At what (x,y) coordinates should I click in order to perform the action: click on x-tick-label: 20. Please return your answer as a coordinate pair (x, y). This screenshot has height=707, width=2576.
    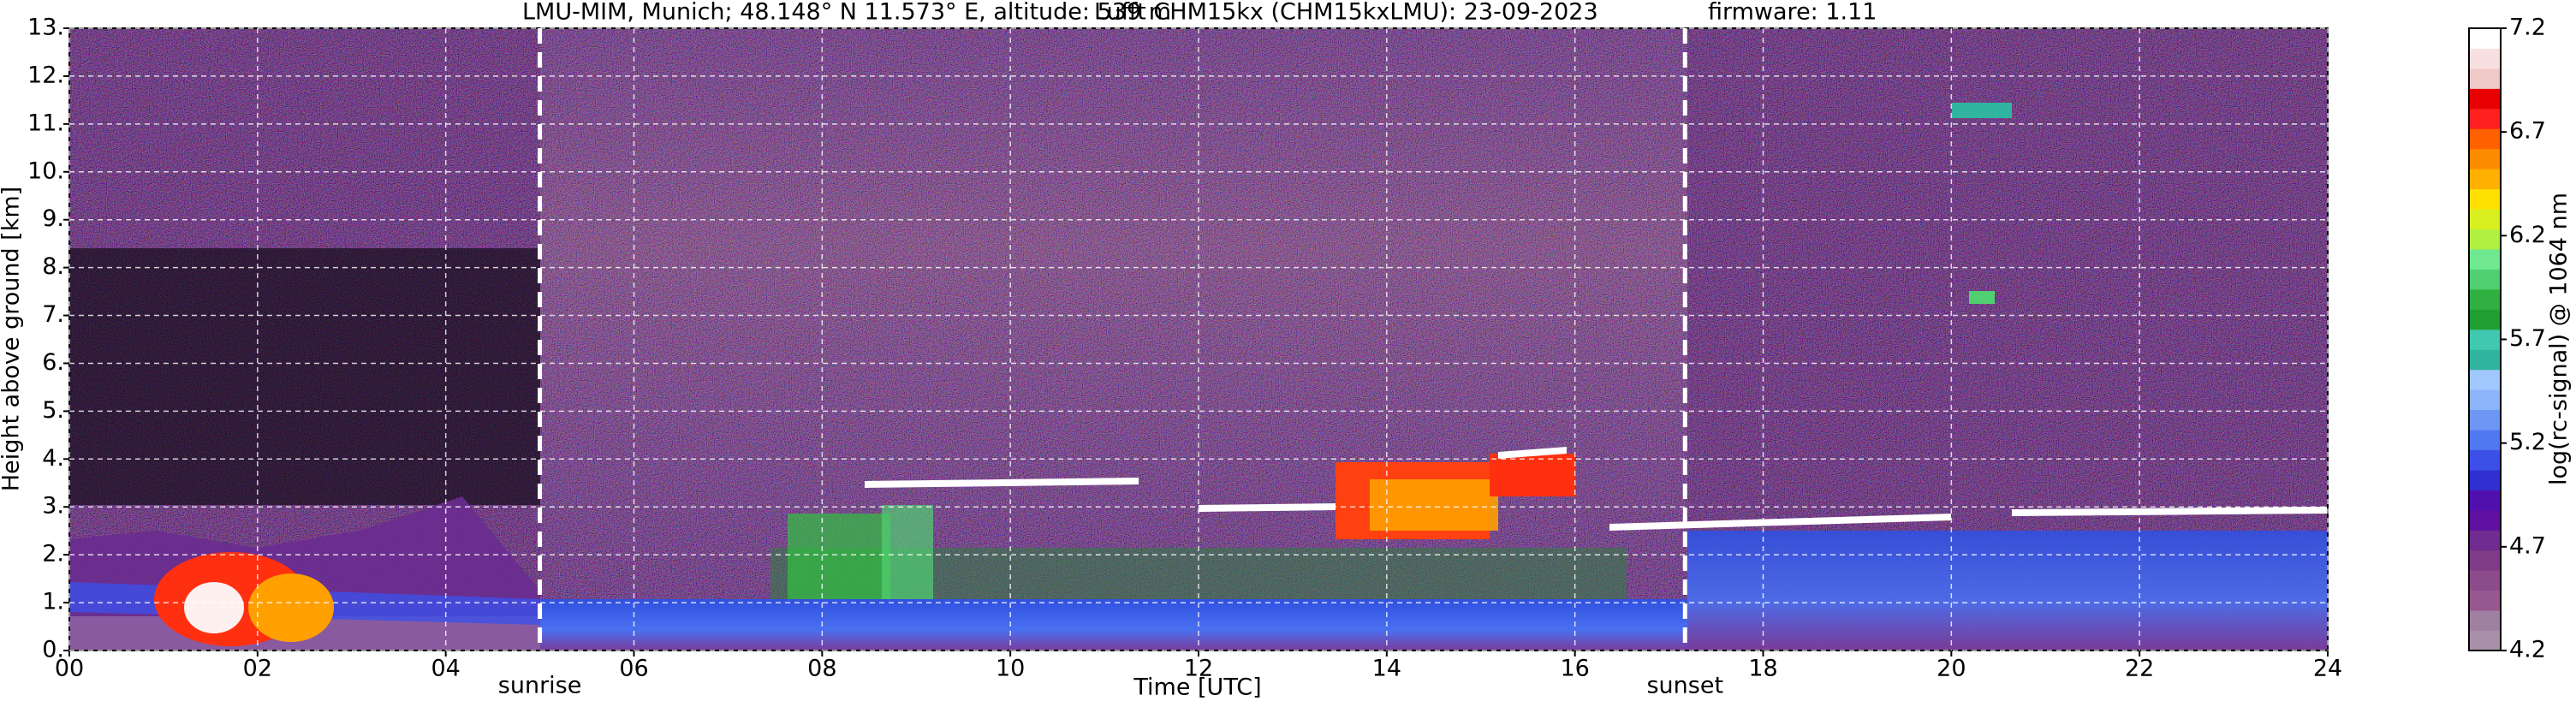
    Looking at the image, I should click on (1951, 669).